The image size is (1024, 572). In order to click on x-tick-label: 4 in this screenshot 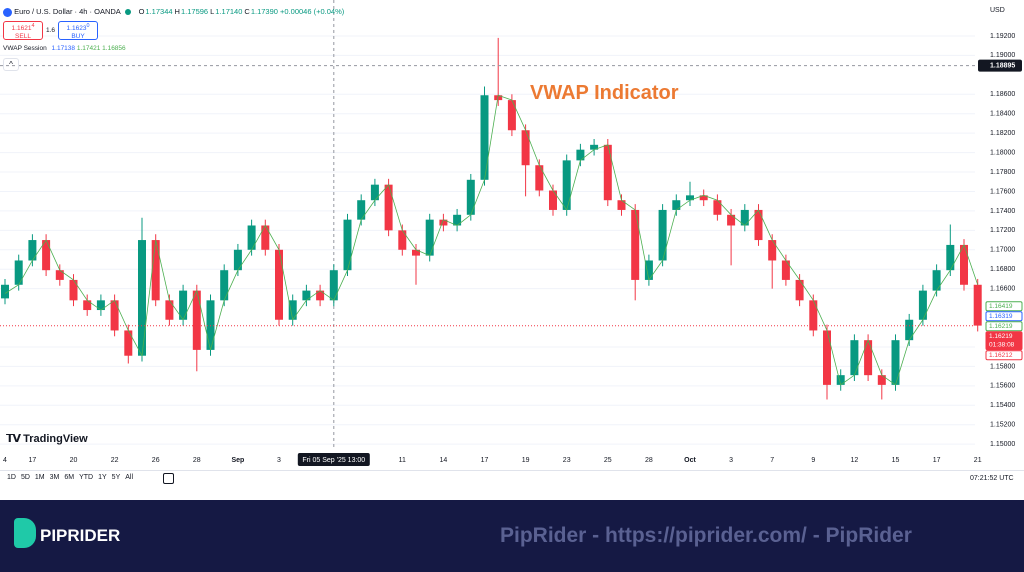, I will do `click(5, 460)`.